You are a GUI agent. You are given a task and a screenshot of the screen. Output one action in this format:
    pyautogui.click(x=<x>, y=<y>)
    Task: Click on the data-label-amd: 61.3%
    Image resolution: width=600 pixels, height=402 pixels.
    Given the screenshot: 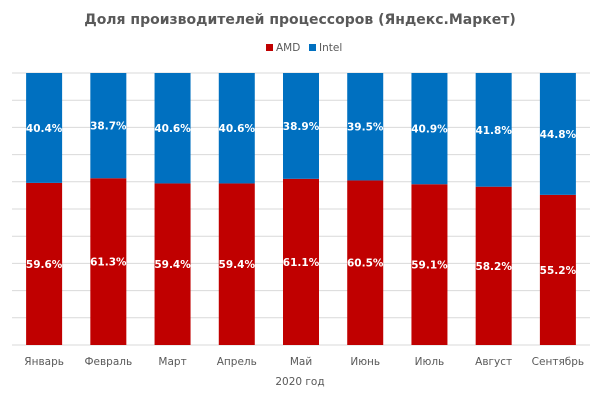 What is the action you would take?
    pyautogui.click(x=108, y=263)
    